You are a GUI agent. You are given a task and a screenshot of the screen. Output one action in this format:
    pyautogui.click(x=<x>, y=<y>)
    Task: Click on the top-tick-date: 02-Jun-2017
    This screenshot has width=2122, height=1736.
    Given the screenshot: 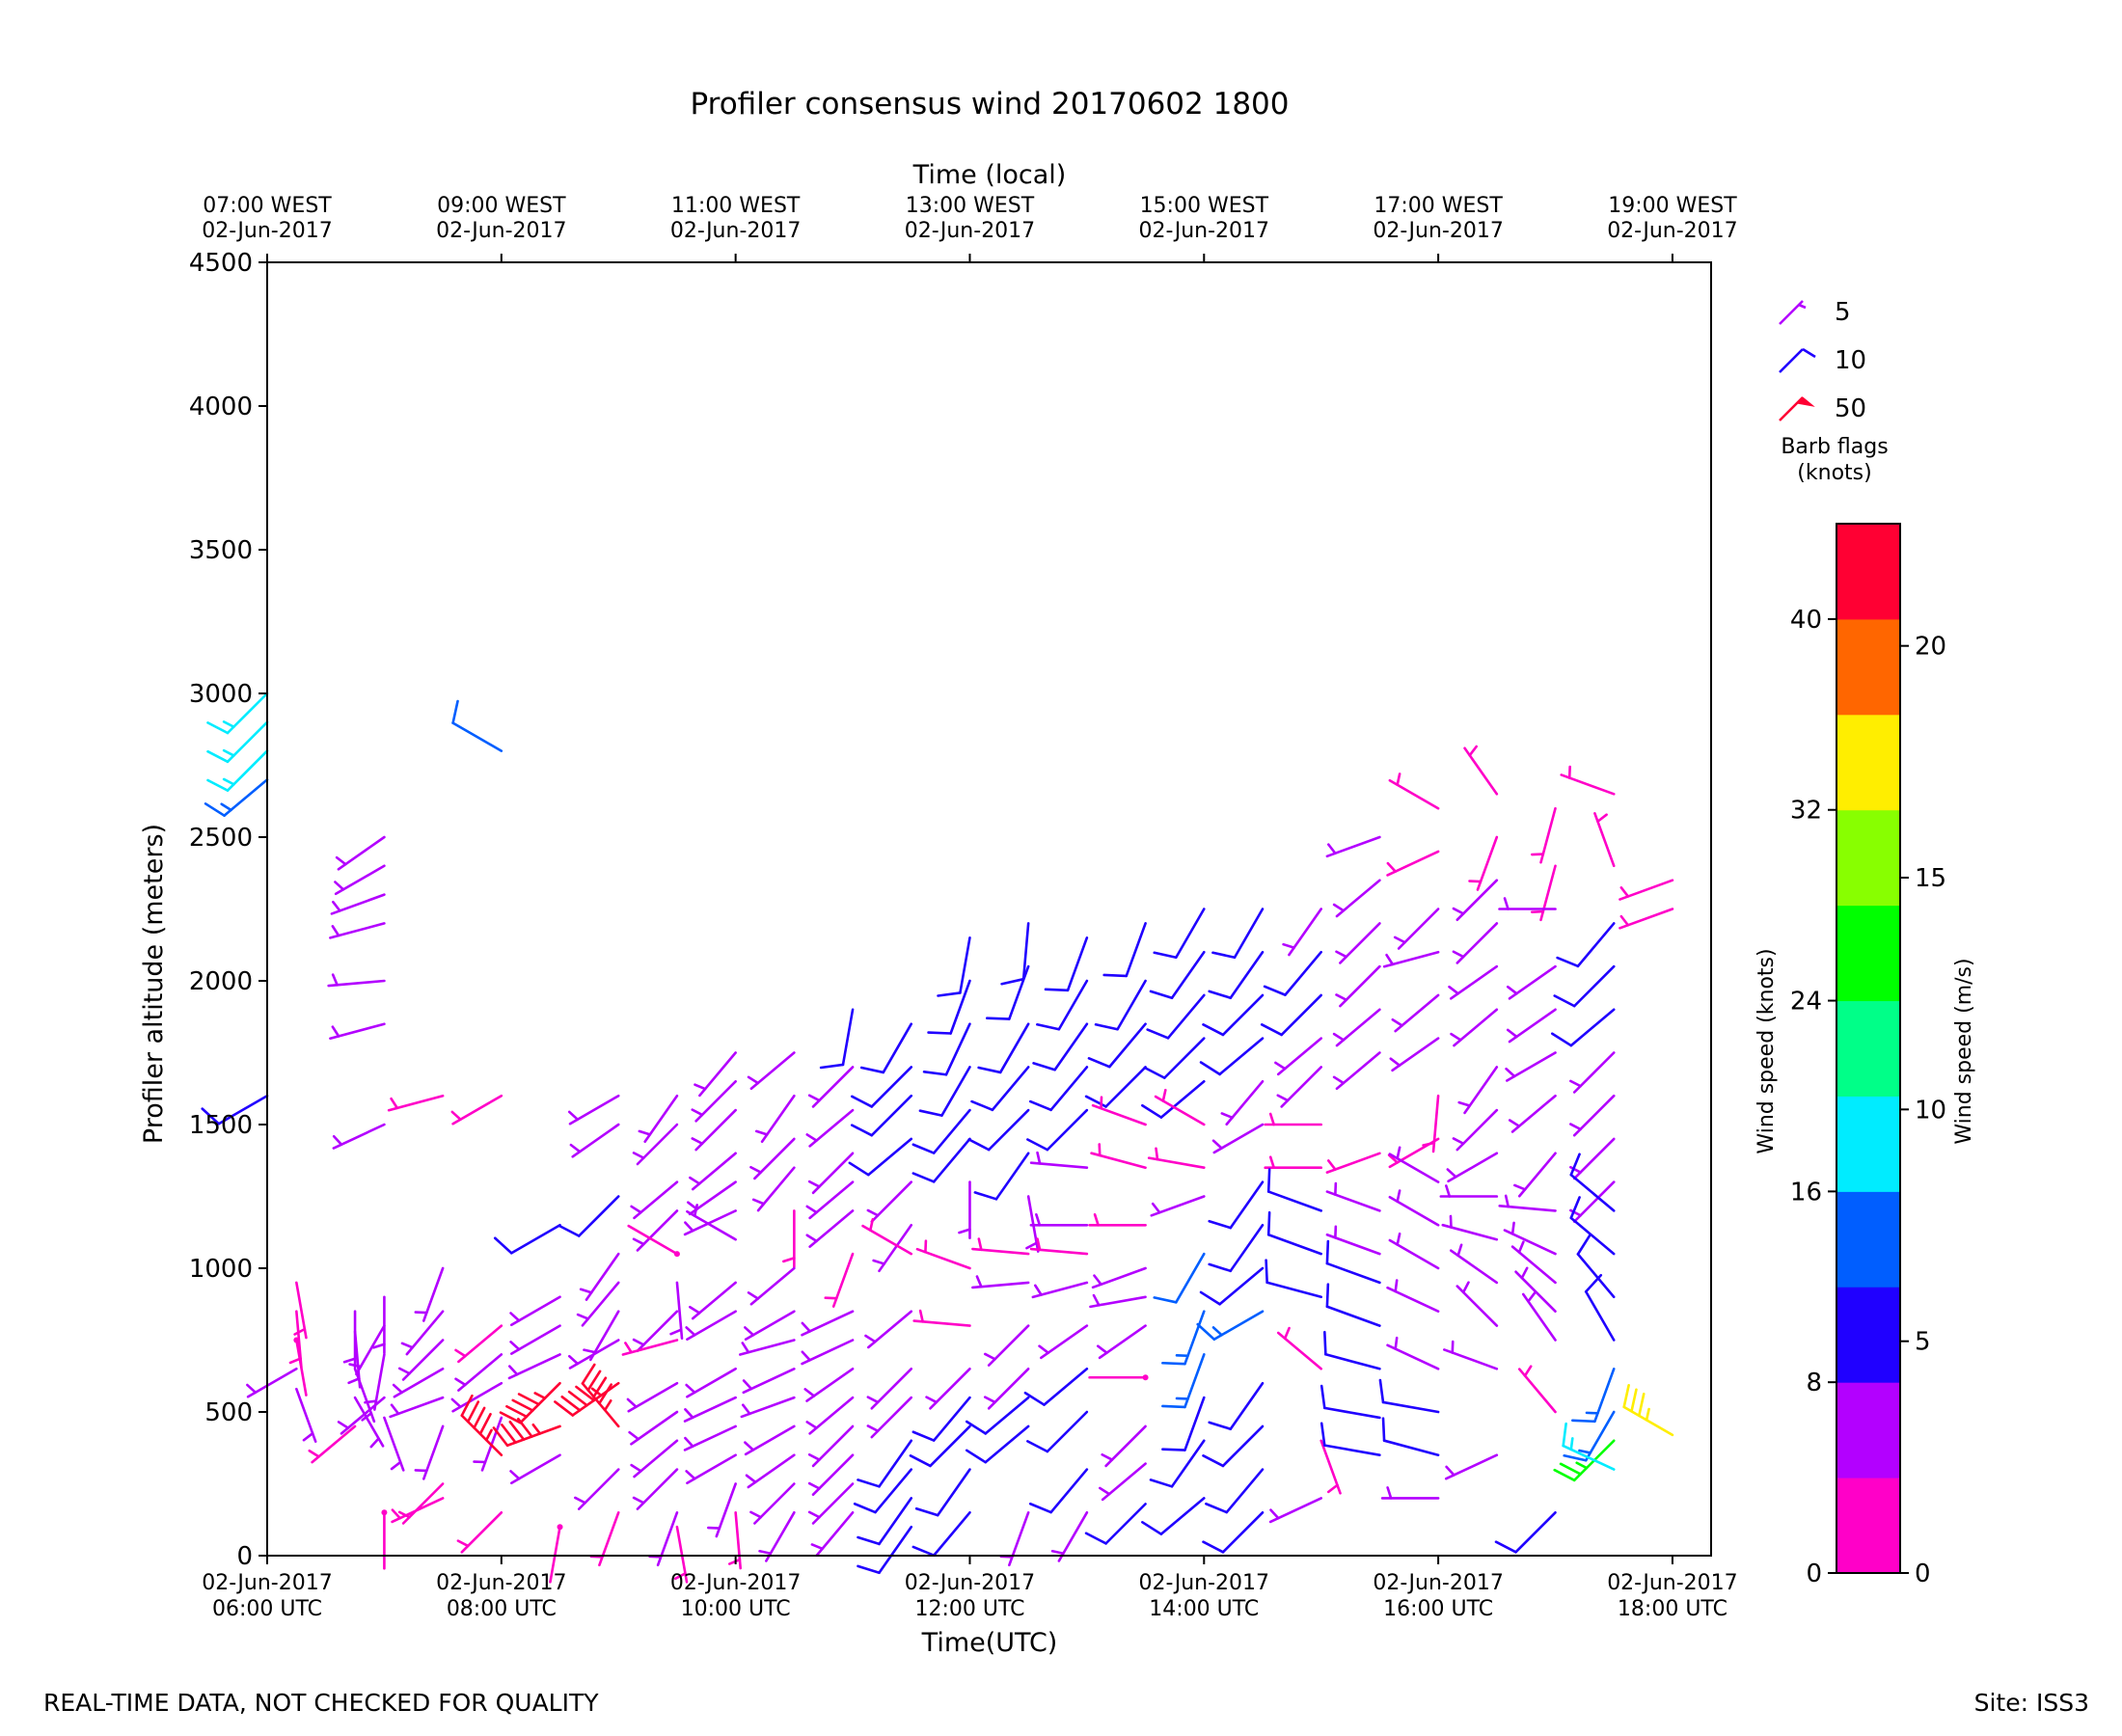 What is the action you would take?
    pyautogui.click(x=501, y=231)
    